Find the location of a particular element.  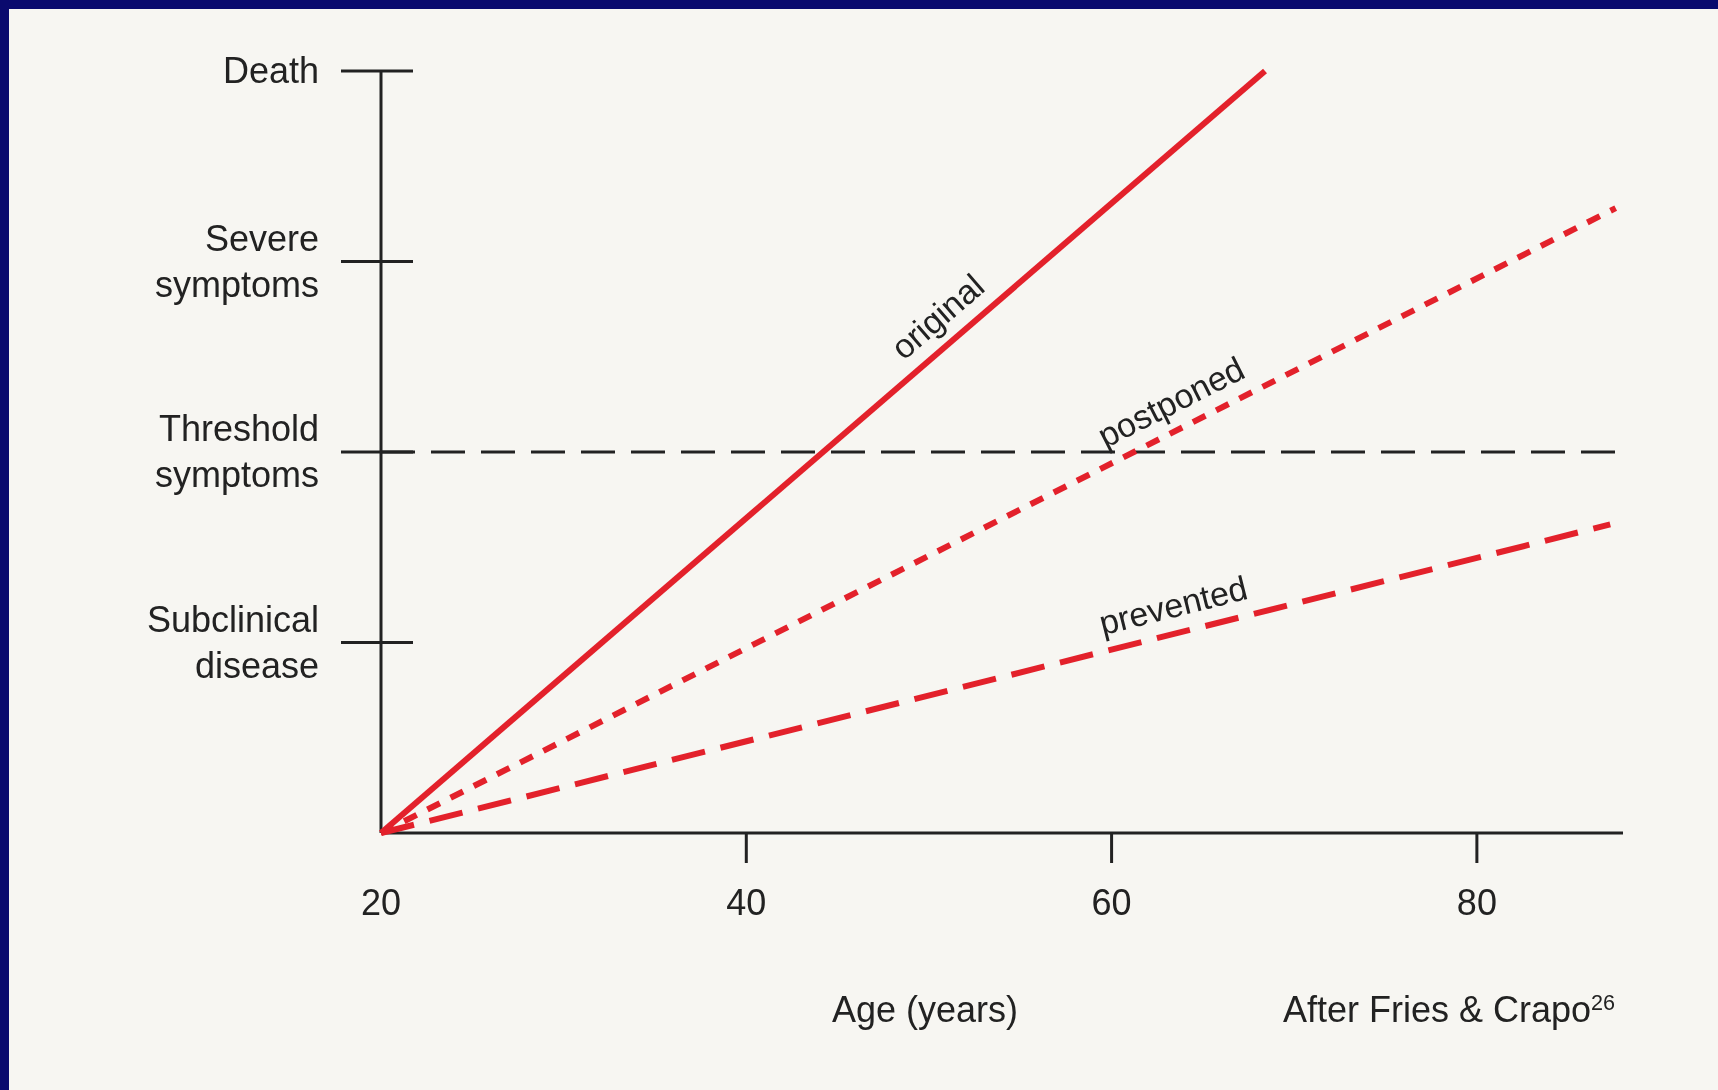

x-tick-label: 60 is located at coordinates (1111, 902).